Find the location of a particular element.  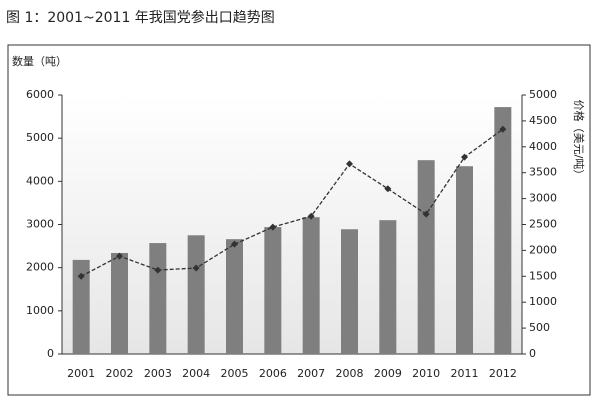

y-tick-label: 0 is located at coordinates (50, 353).